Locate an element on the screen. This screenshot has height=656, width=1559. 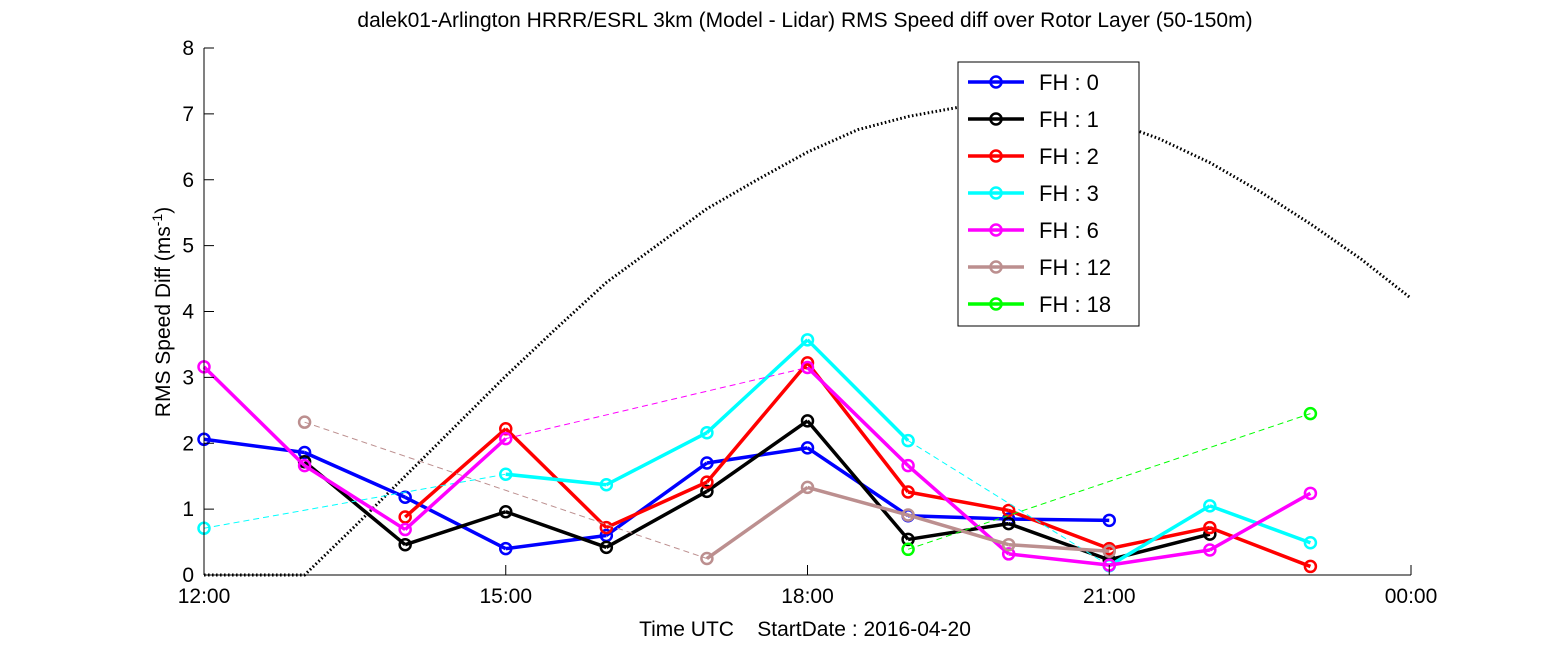
y-axis-label: RMS Speed Diff (ms-1) is located at coordinates (162, 312).